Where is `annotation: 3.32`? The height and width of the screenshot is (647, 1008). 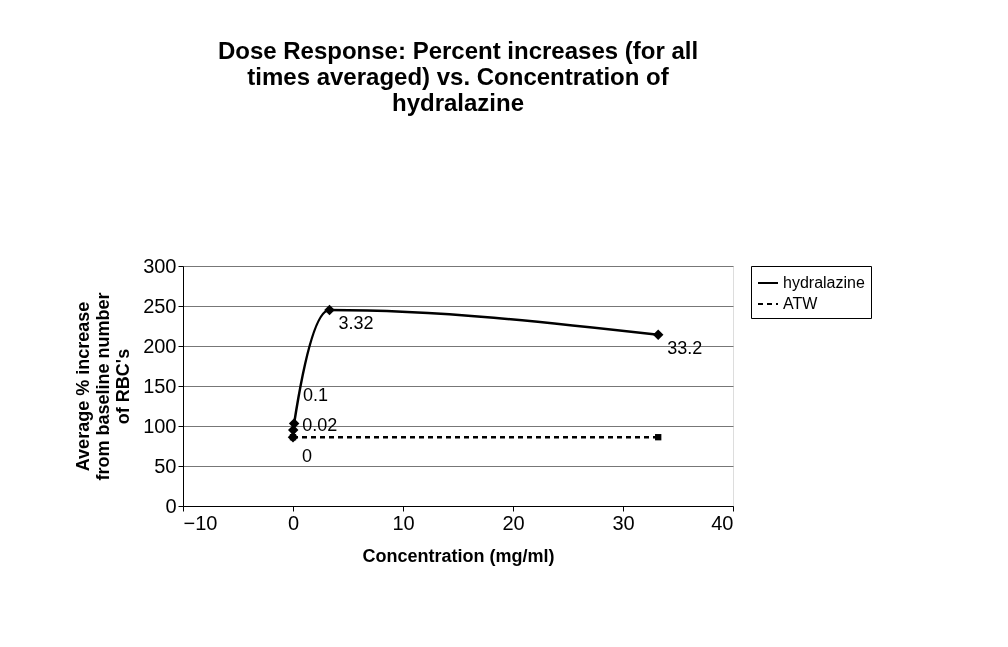
annotation: 3.32 is located at coordinates (356, 323).